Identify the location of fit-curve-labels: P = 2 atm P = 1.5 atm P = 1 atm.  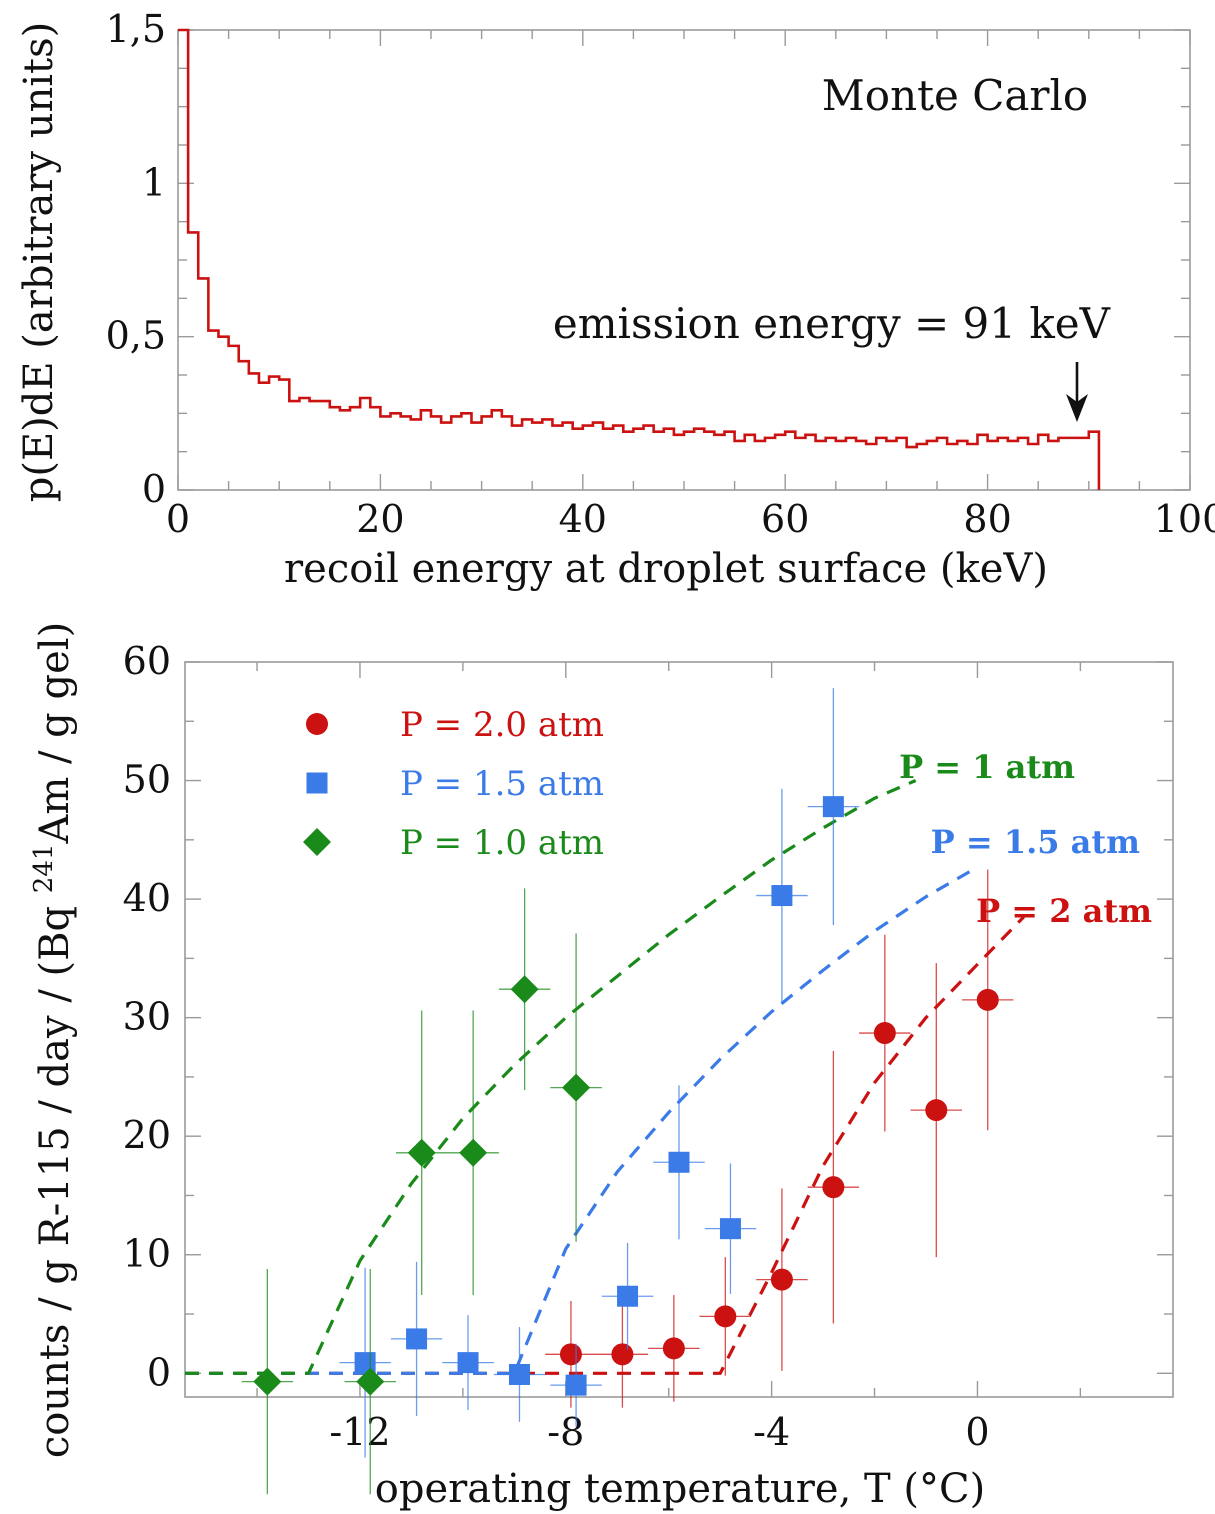
(1025, 839).